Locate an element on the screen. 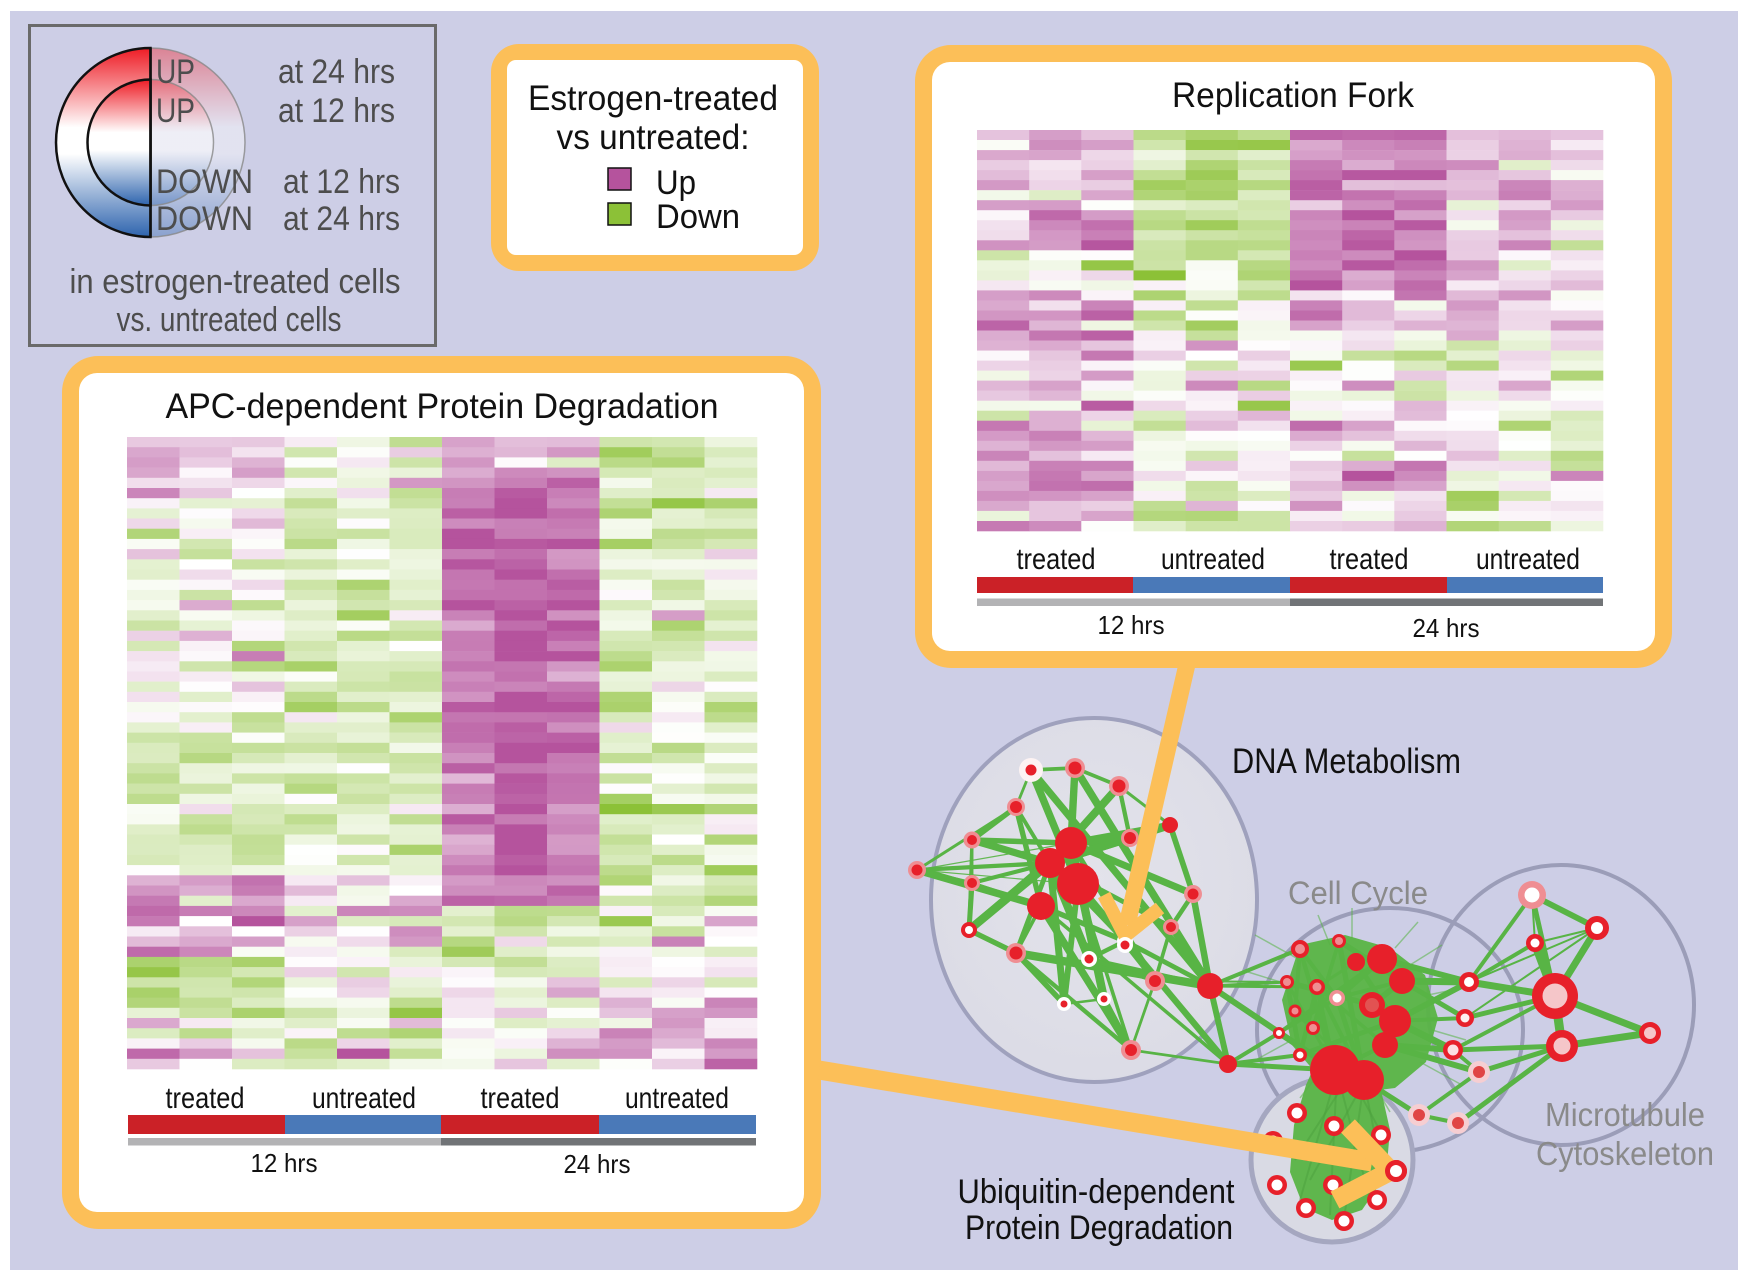  svg-text: Down is located at coordinates (698, 217).